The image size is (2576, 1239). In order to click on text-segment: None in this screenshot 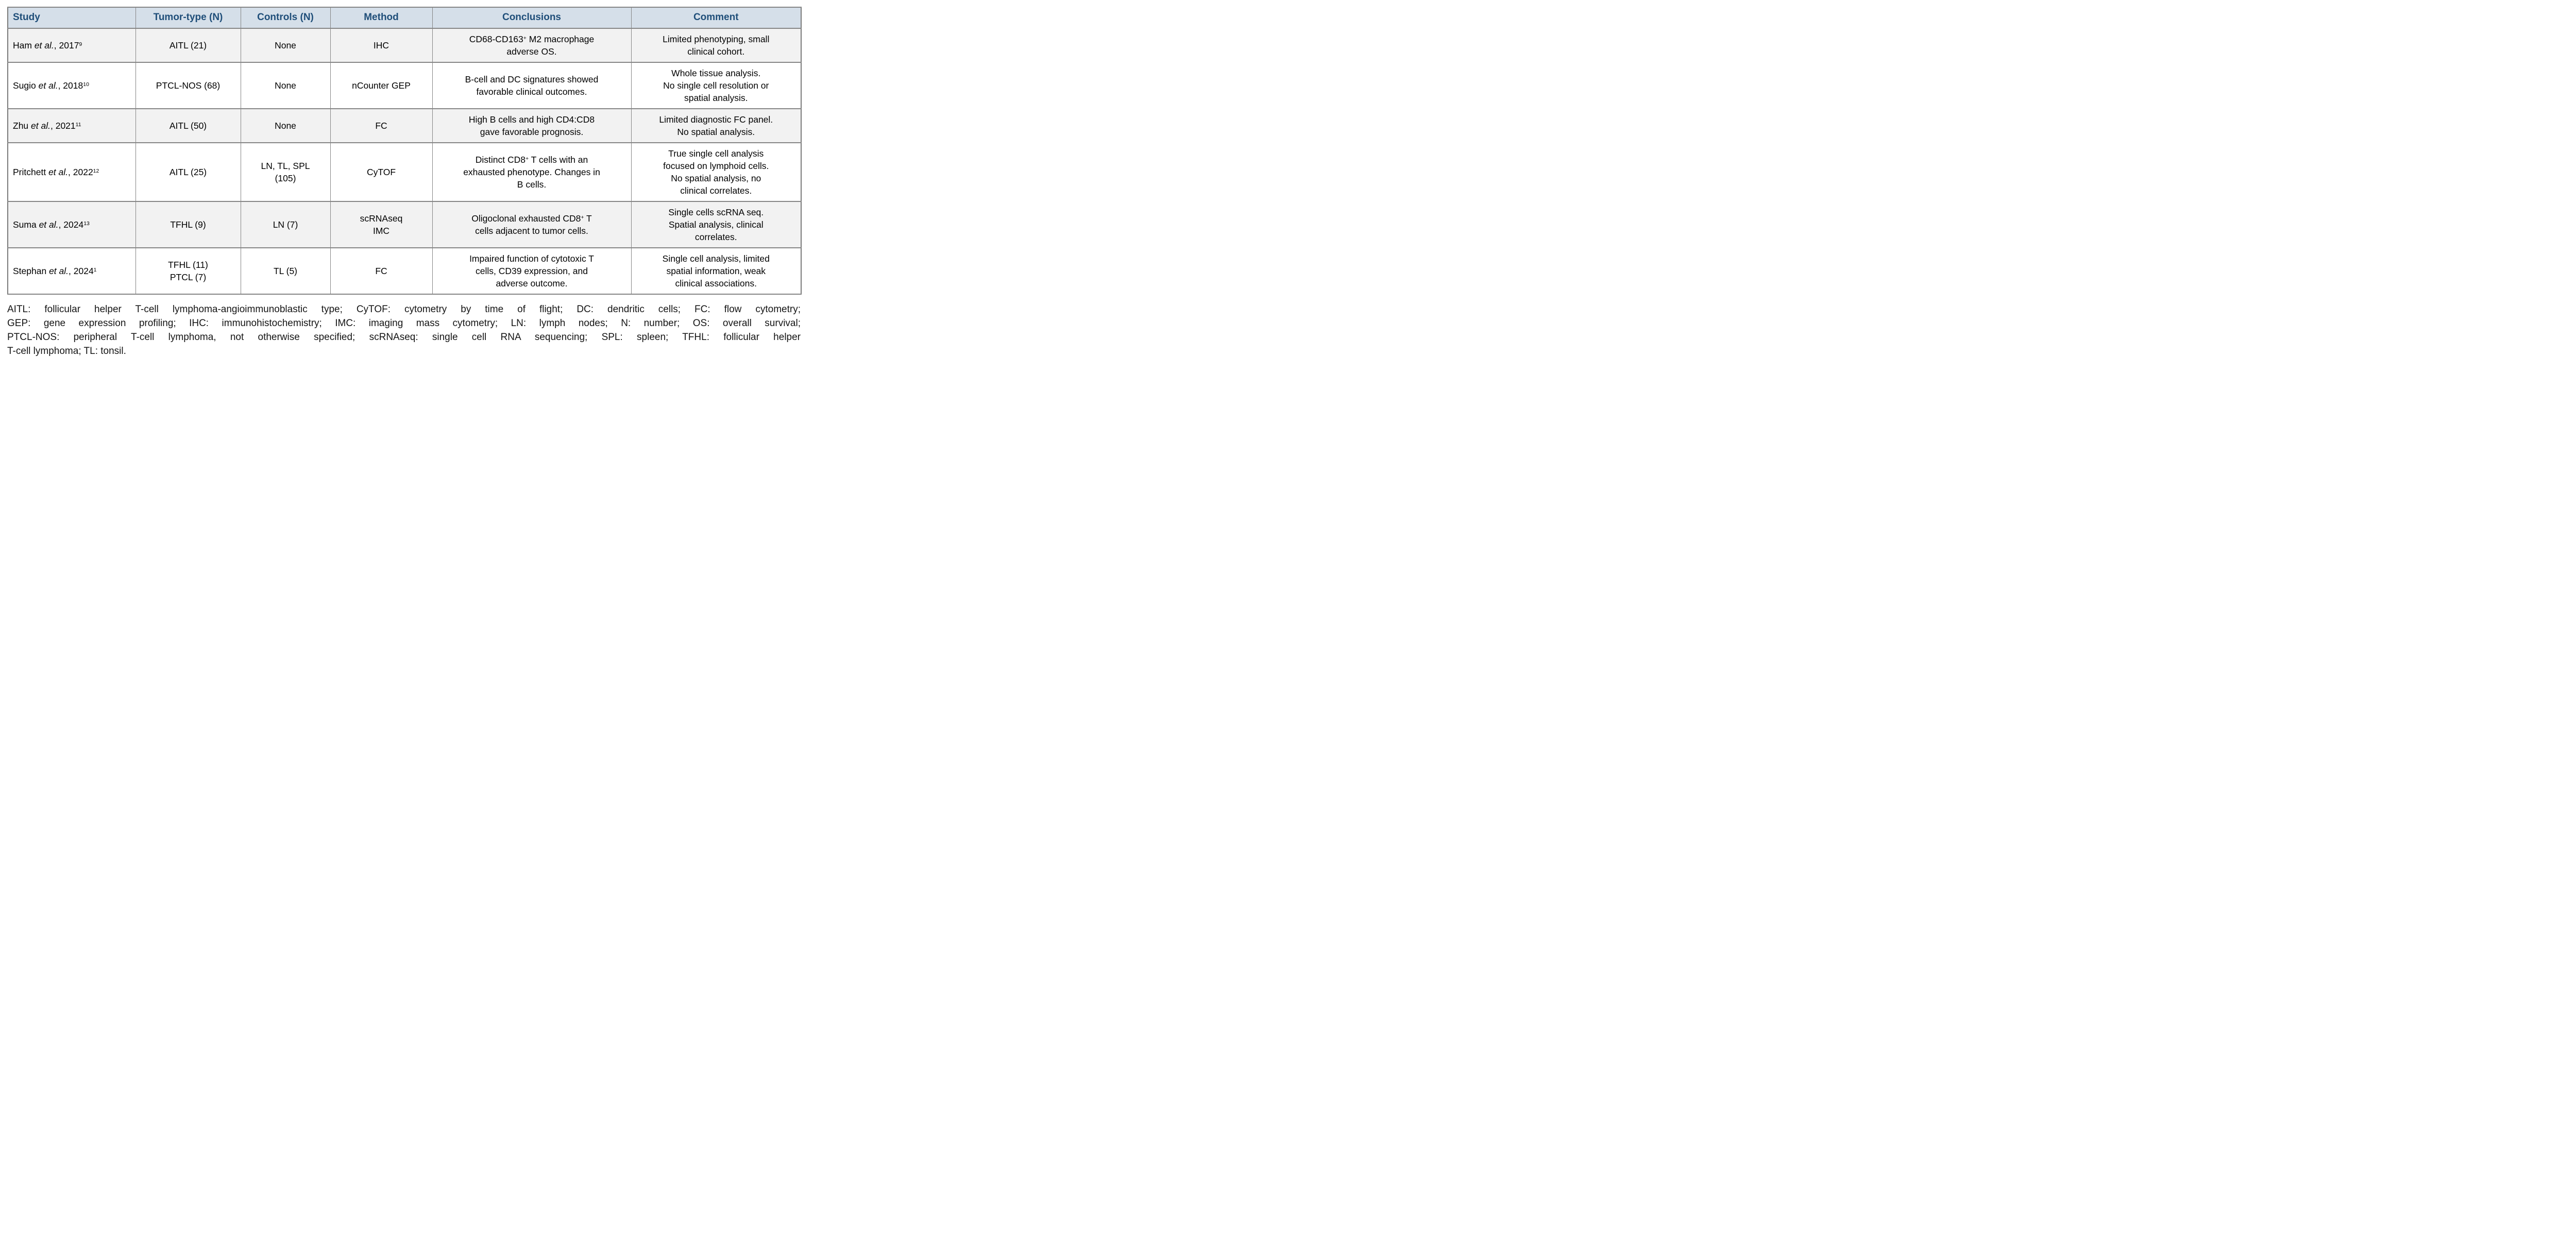, I will do `click(286, 85)`.